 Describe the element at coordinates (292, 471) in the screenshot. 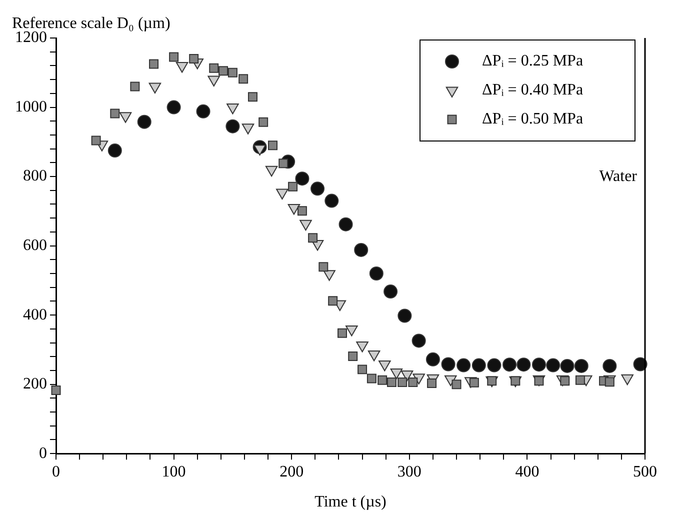

I see `x-tick-label: 200` at that location.